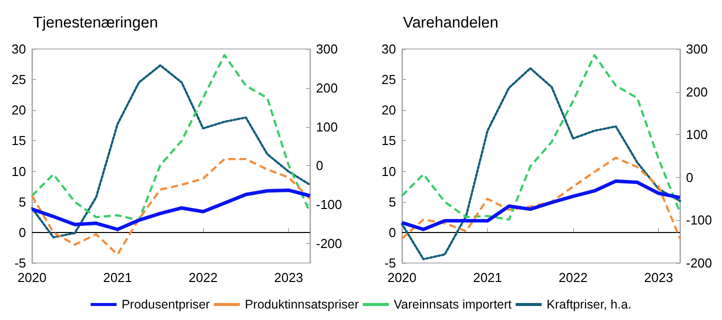 The width and height of the screenshot is (722, 320). What do you see at coordinates (453, 305) in the screenshot?
I see `legend-label: Vareinnsats importert` at bounding box center [453, 305].